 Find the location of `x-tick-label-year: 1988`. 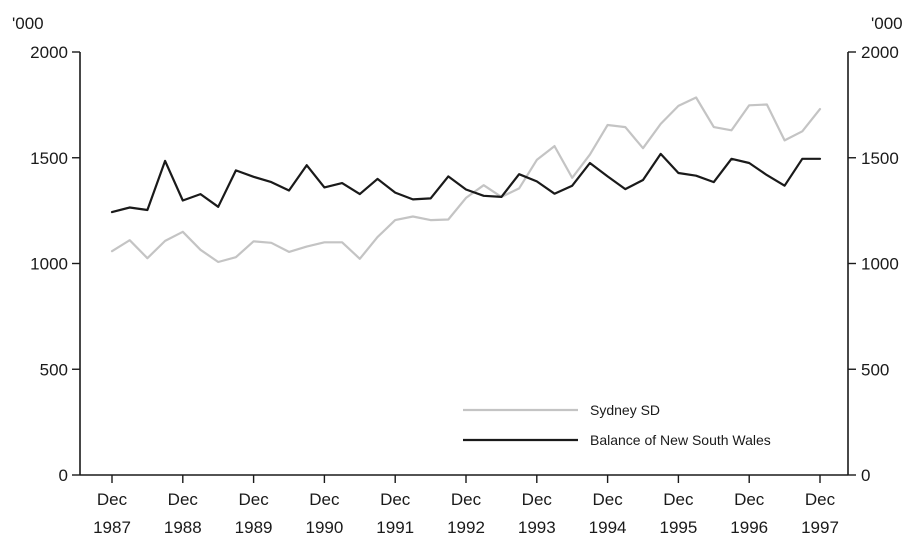

x-tick-label-year: 1988 is located at coordinates (183, 527).